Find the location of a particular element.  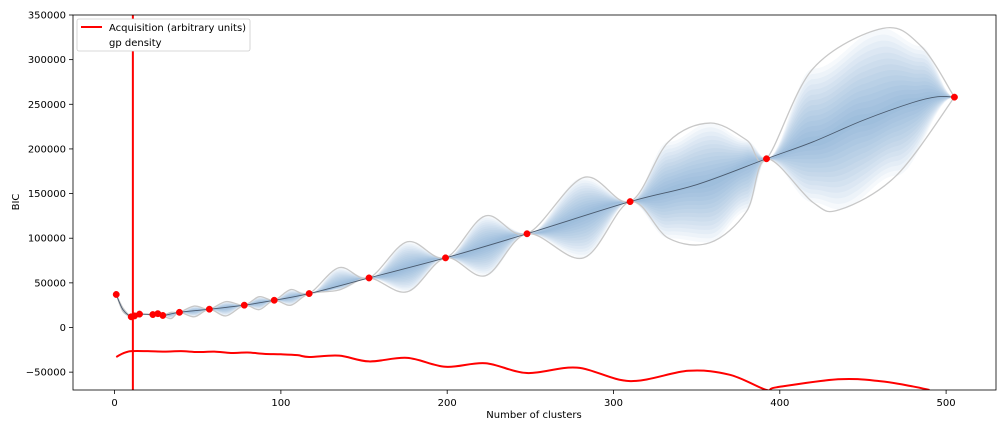

acquisition-line is located at coordinates (522, 369).